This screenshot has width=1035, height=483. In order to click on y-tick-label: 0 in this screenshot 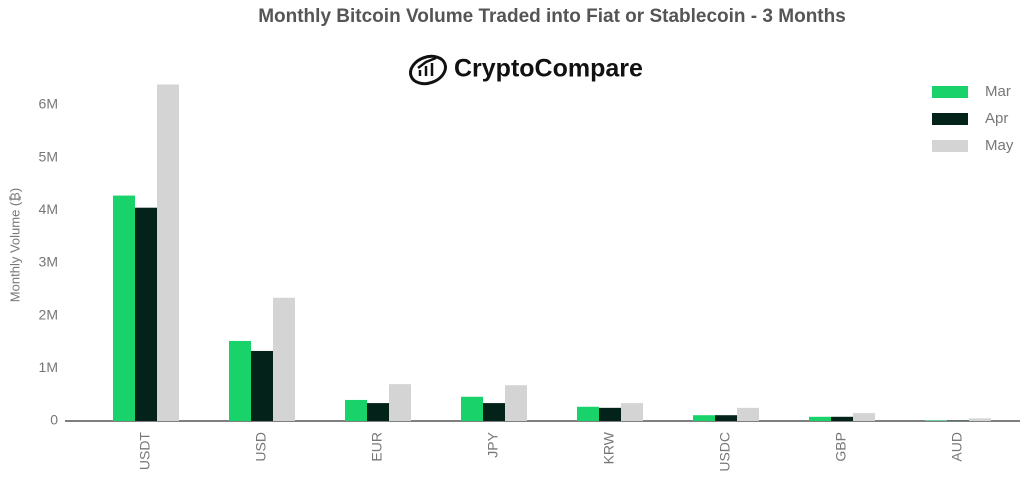, I will do `click(54, 420)`.